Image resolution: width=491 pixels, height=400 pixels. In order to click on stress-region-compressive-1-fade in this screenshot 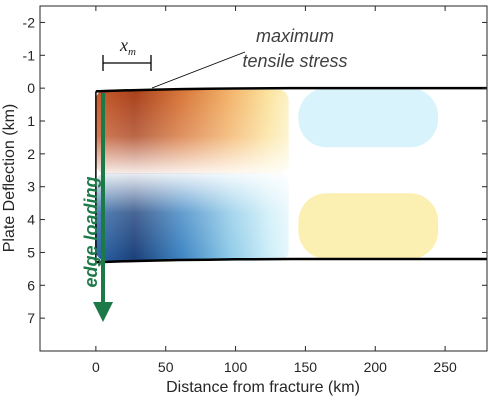, I will do `click(192, 217)`.